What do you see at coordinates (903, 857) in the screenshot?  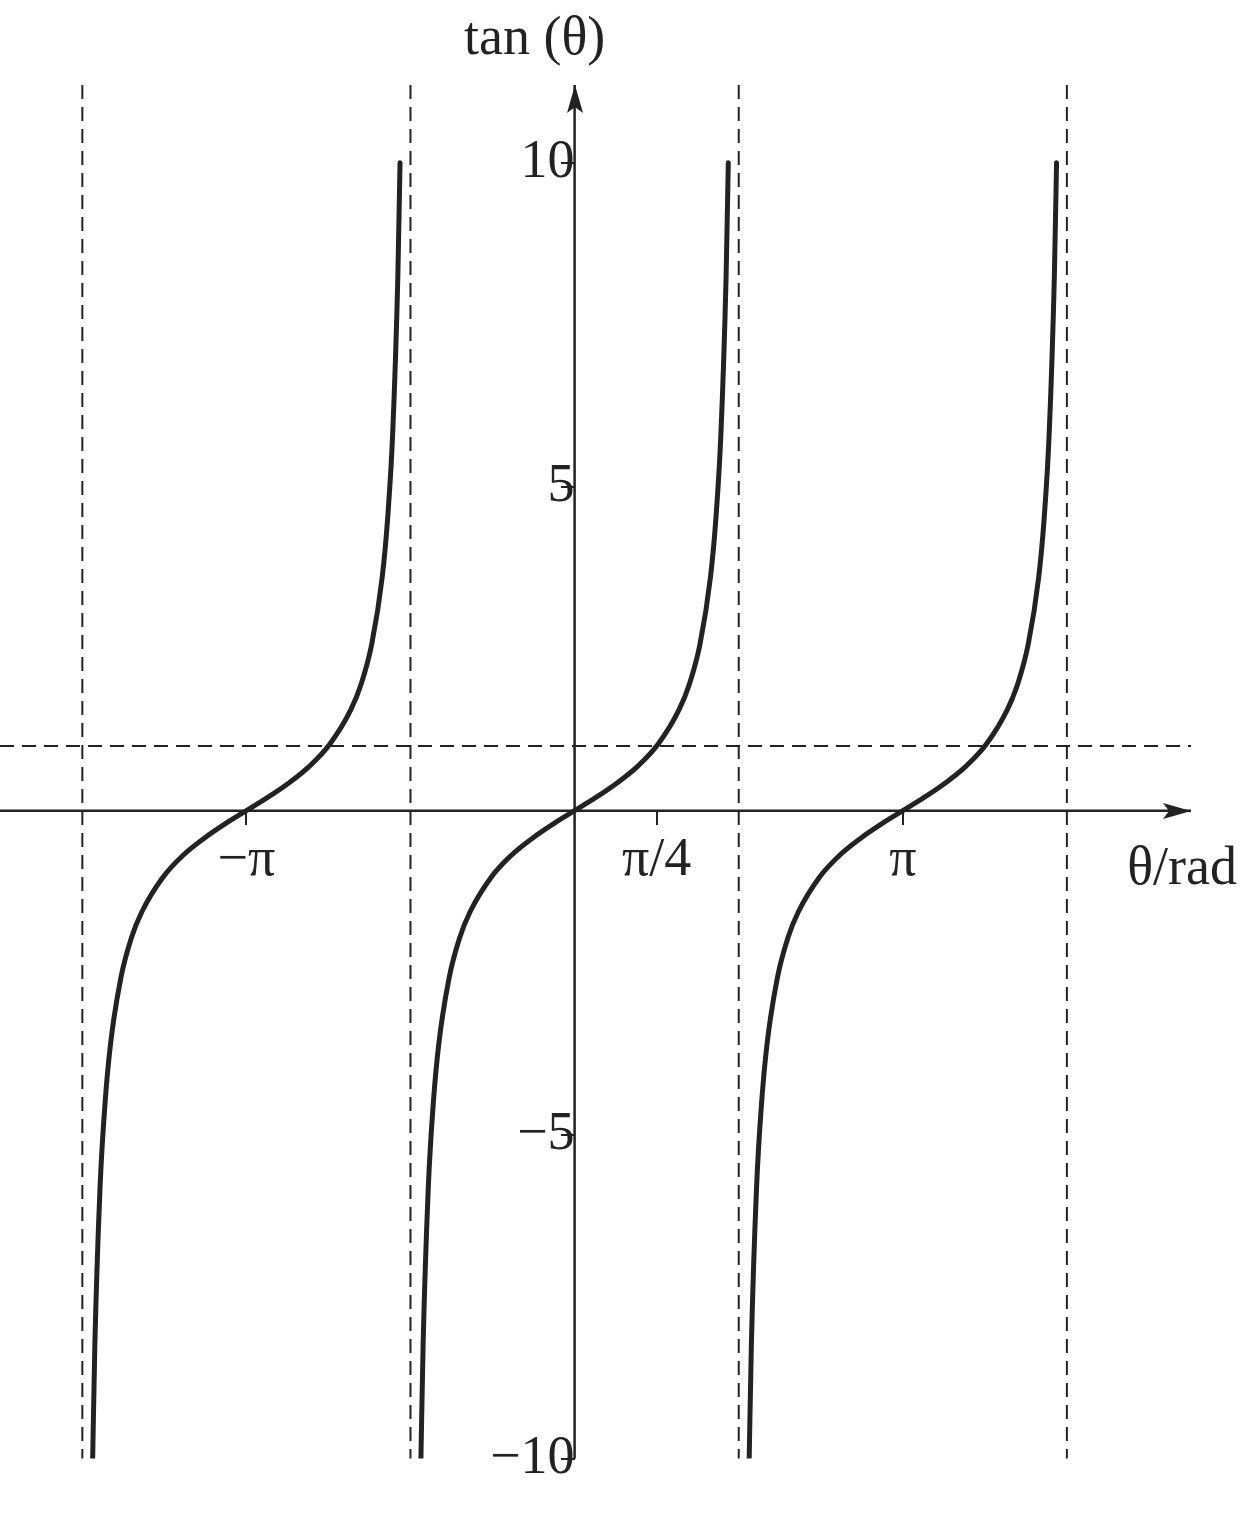 I see `x-tick-label: π` at bounding box center [903, 857].